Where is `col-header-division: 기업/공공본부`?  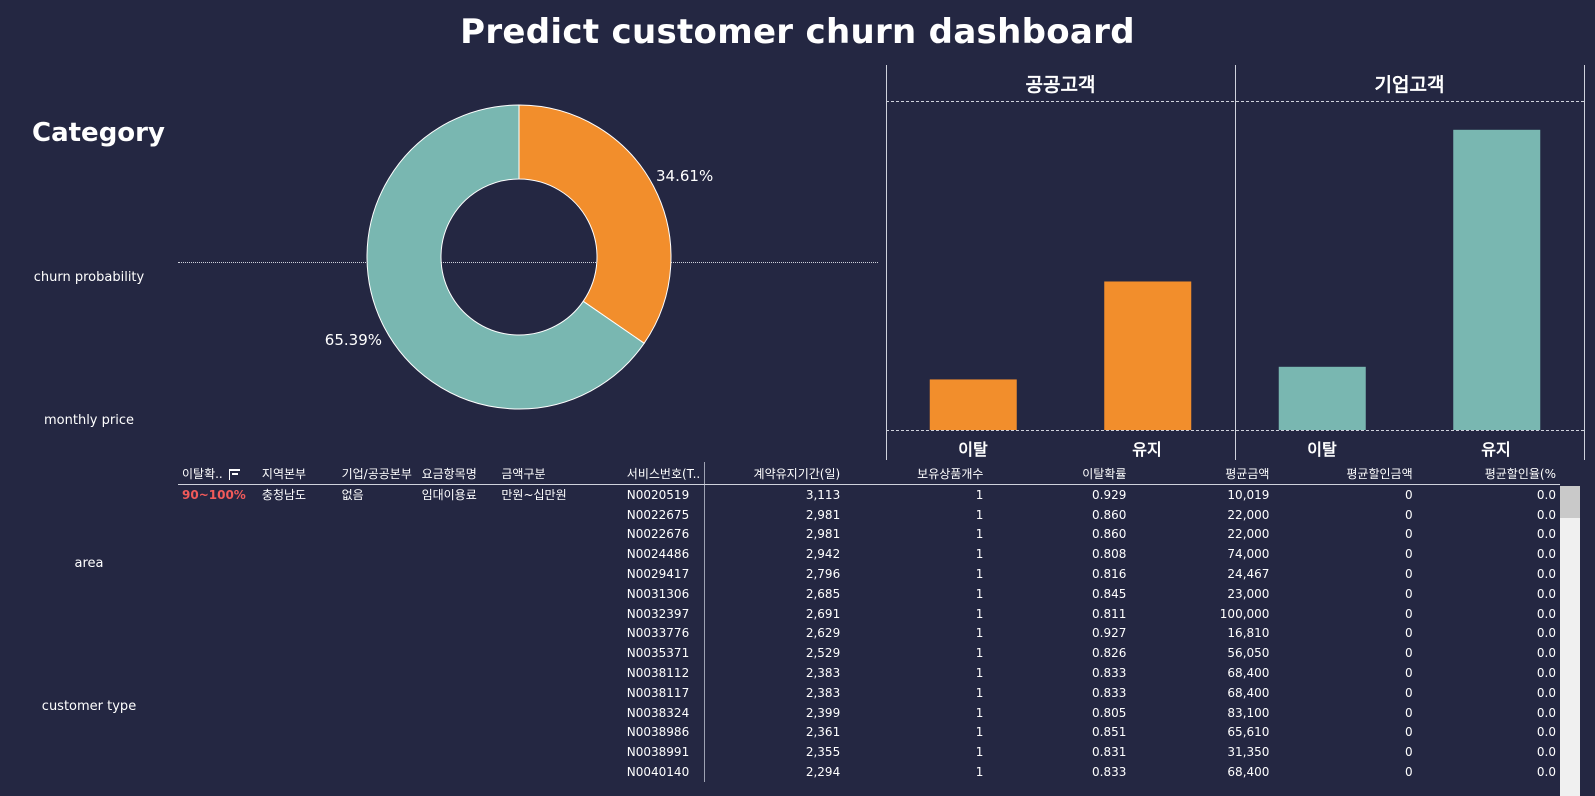 col-header-division: 기업/공공본부 is located at coordinates (377, 473).